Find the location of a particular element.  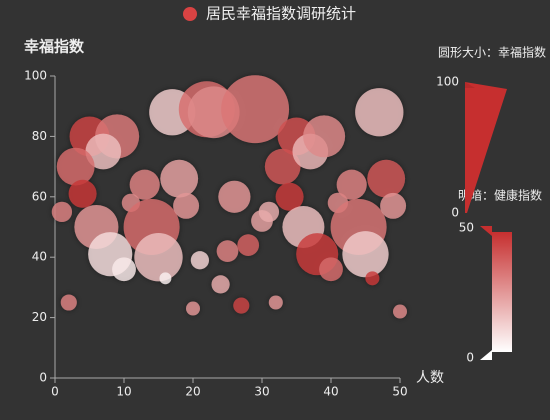

x-tick-label: 10 is located at coordinates (123, 392).